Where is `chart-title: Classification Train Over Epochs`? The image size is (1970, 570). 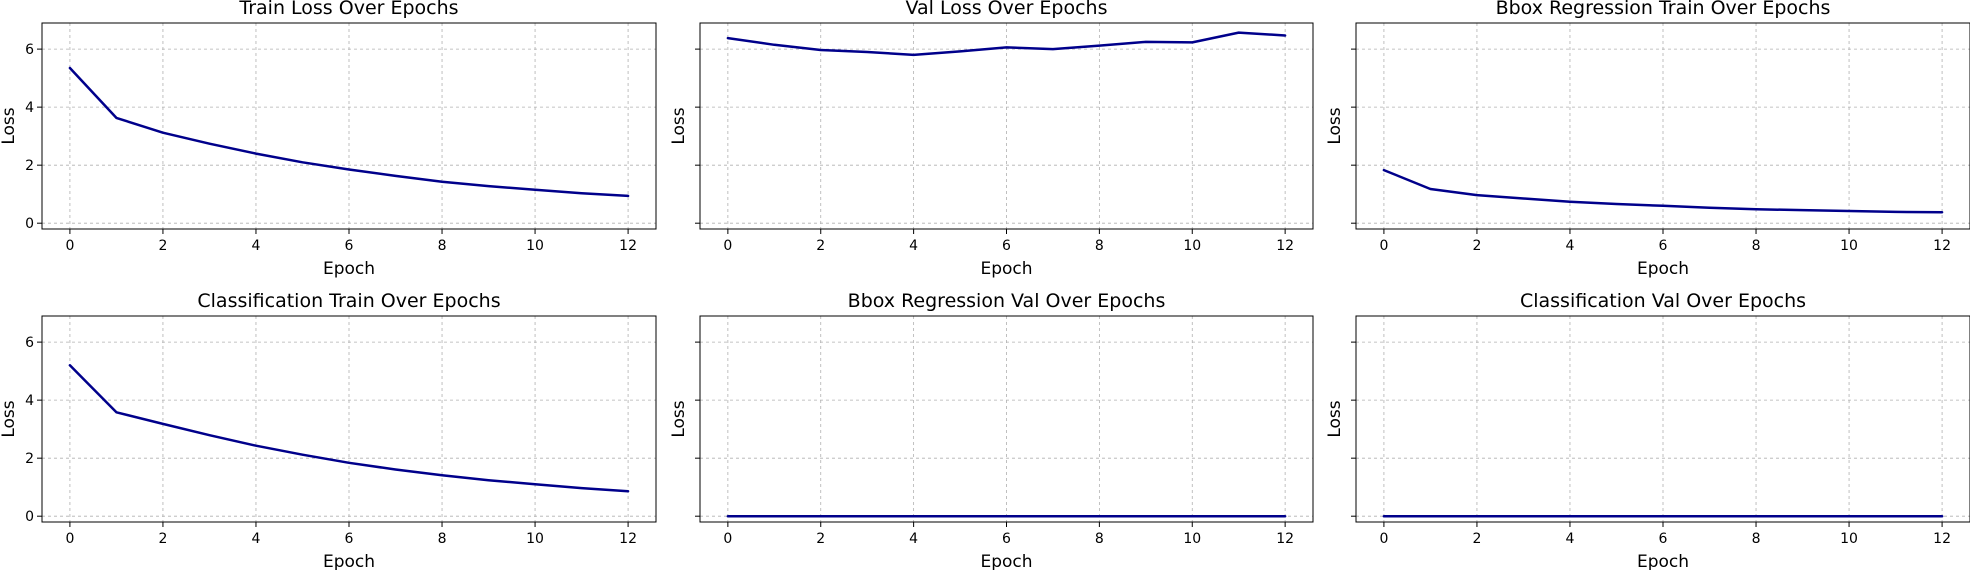
chart-title: Classification Train Over Epochs is located at coordinates (348, 301).